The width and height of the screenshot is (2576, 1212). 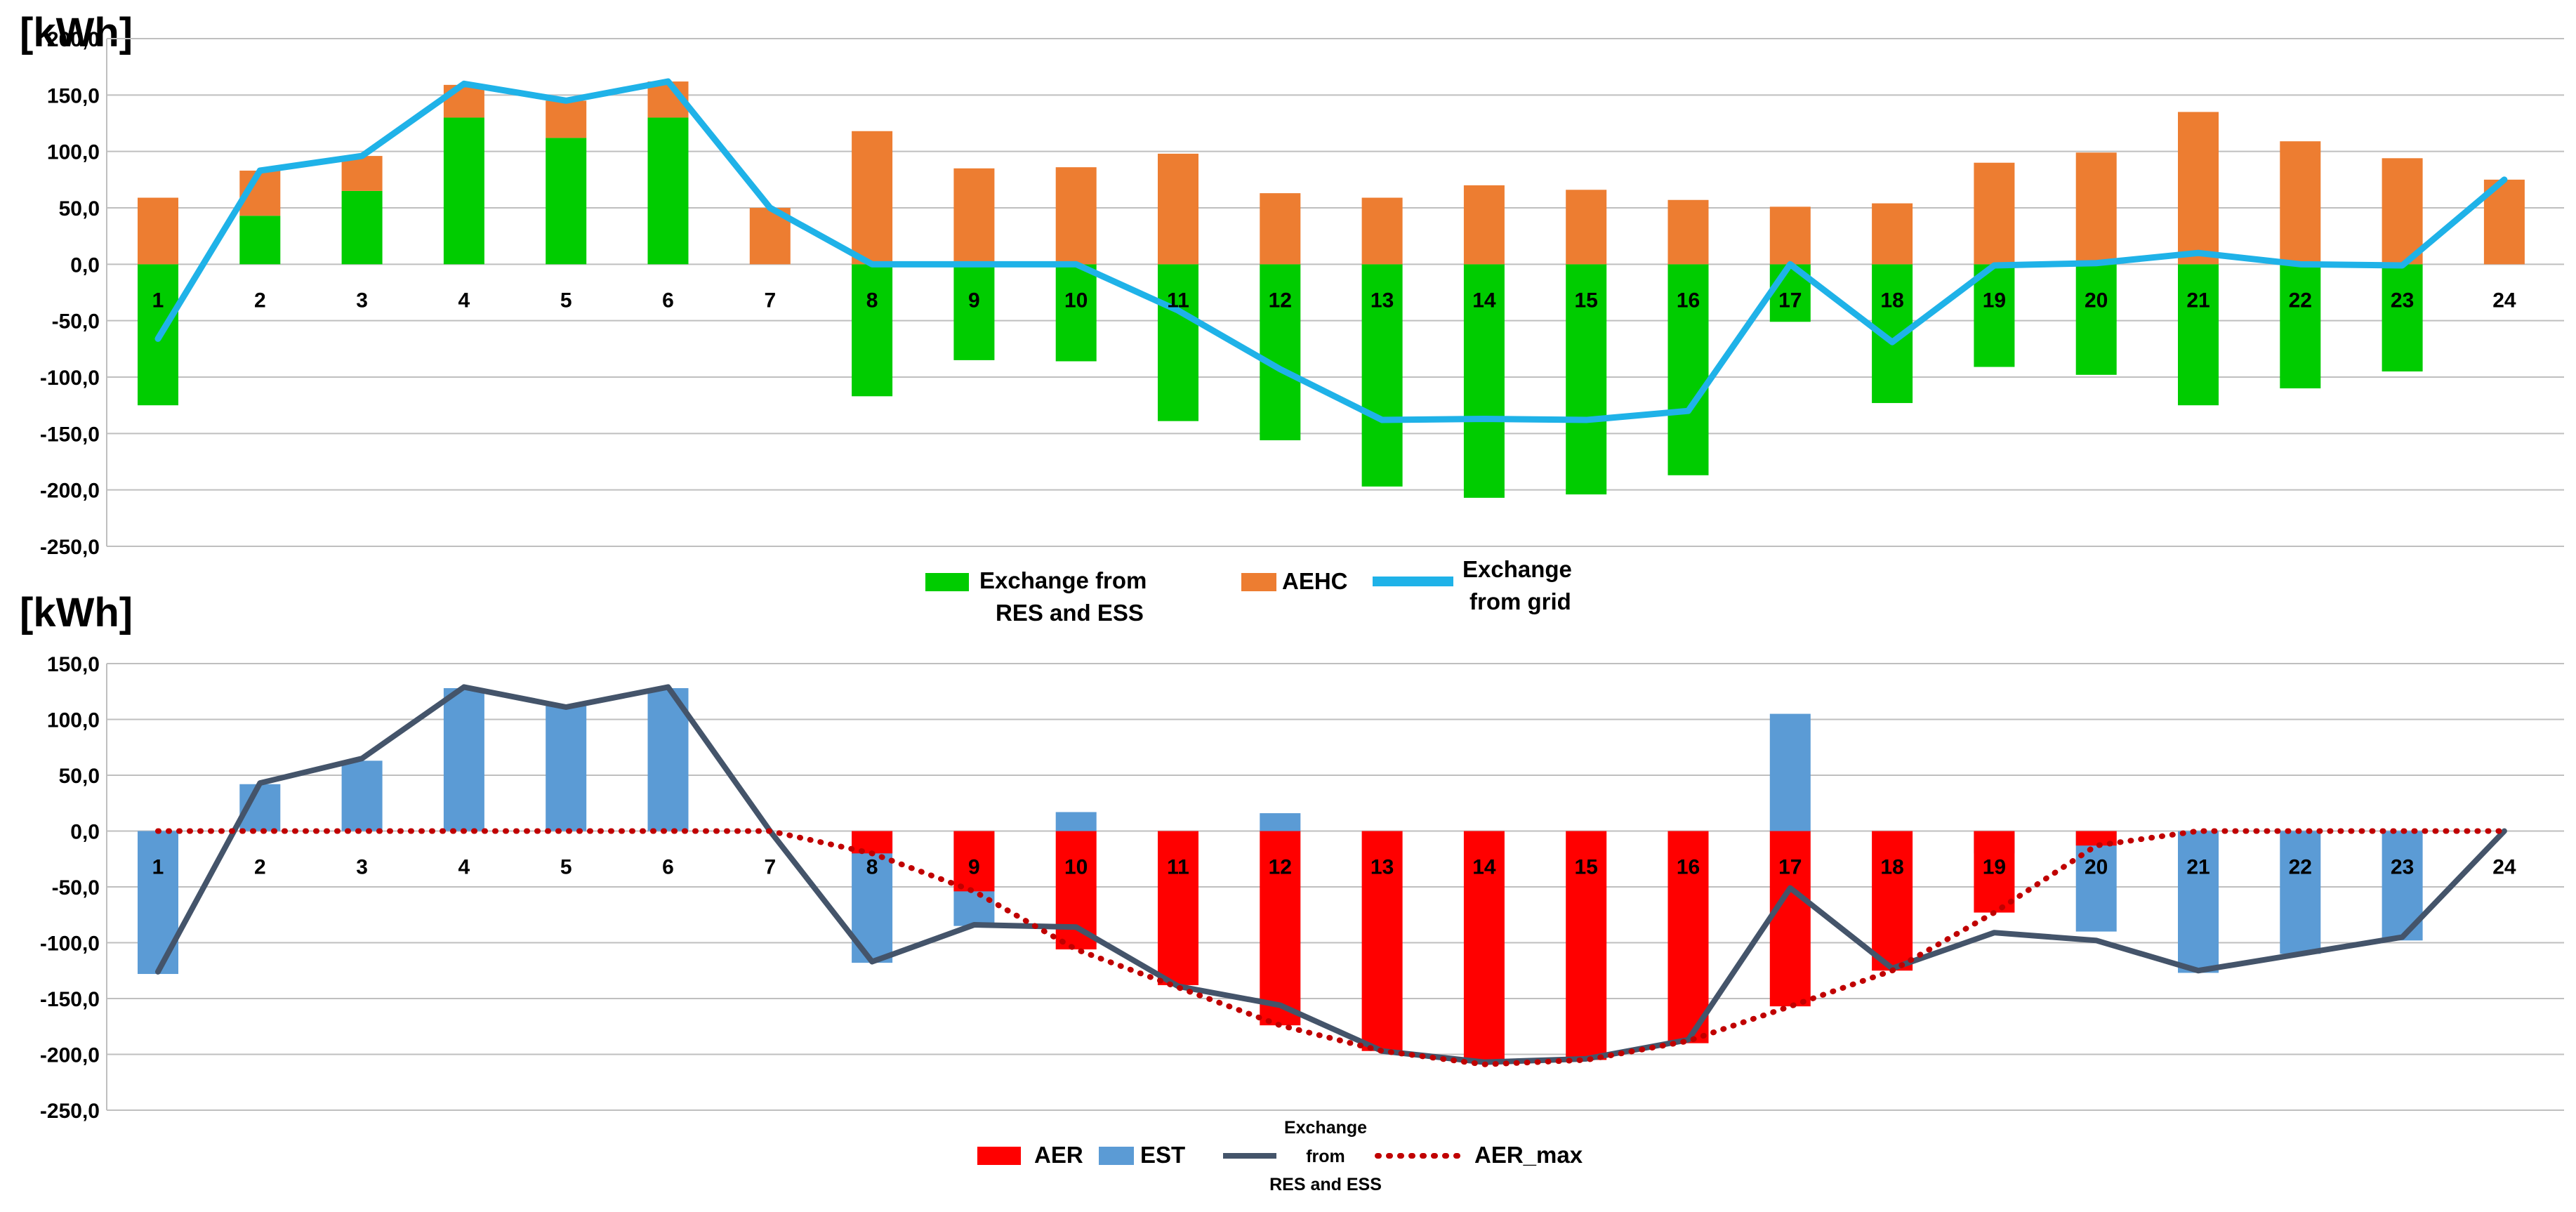 What do you see at coordinates (1070, 613) in the screenshot?
I see `chart1-legend-label-res-ess-line2: RES and ESS` at bounding box center [1070, 613].